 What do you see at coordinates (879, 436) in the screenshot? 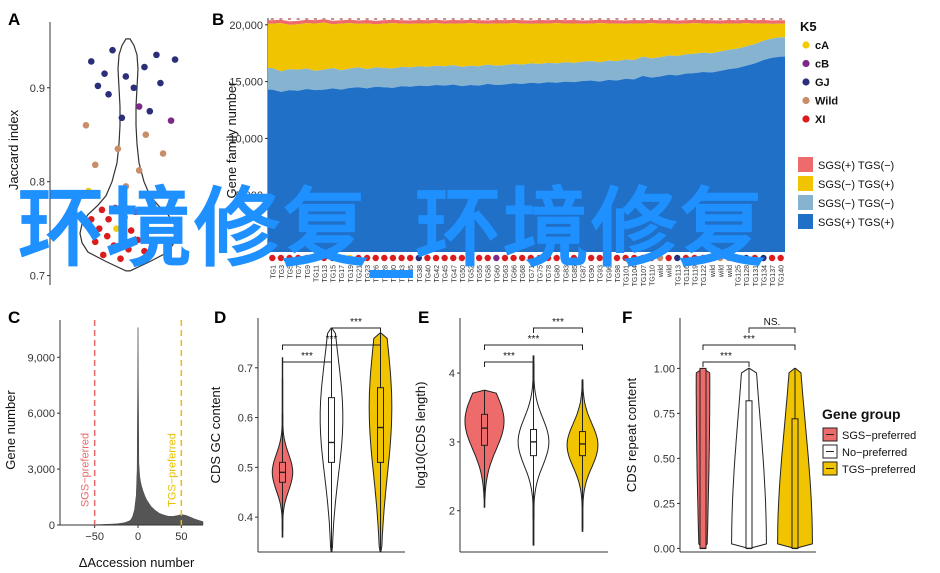
I see `panel-f-legend-label: SGS−preferred` at bounding box center [879, 436].